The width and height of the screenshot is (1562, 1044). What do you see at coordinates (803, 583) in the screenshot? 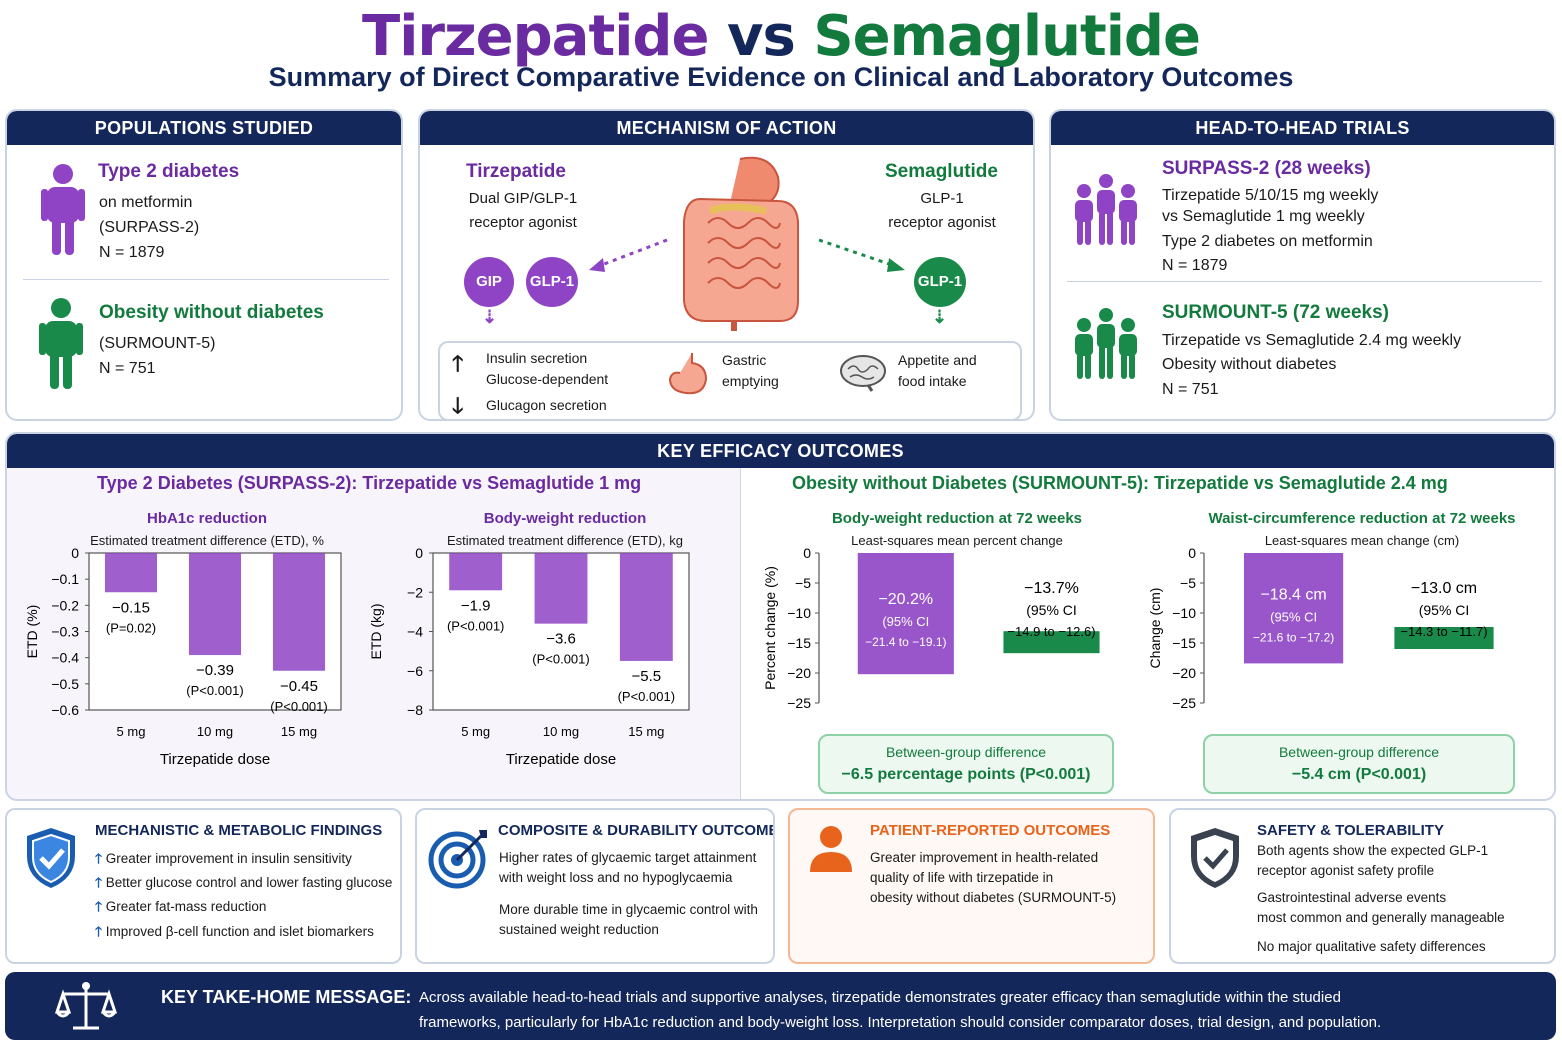
I see `y-tick-label: −5` at bounding box center [803, 583].